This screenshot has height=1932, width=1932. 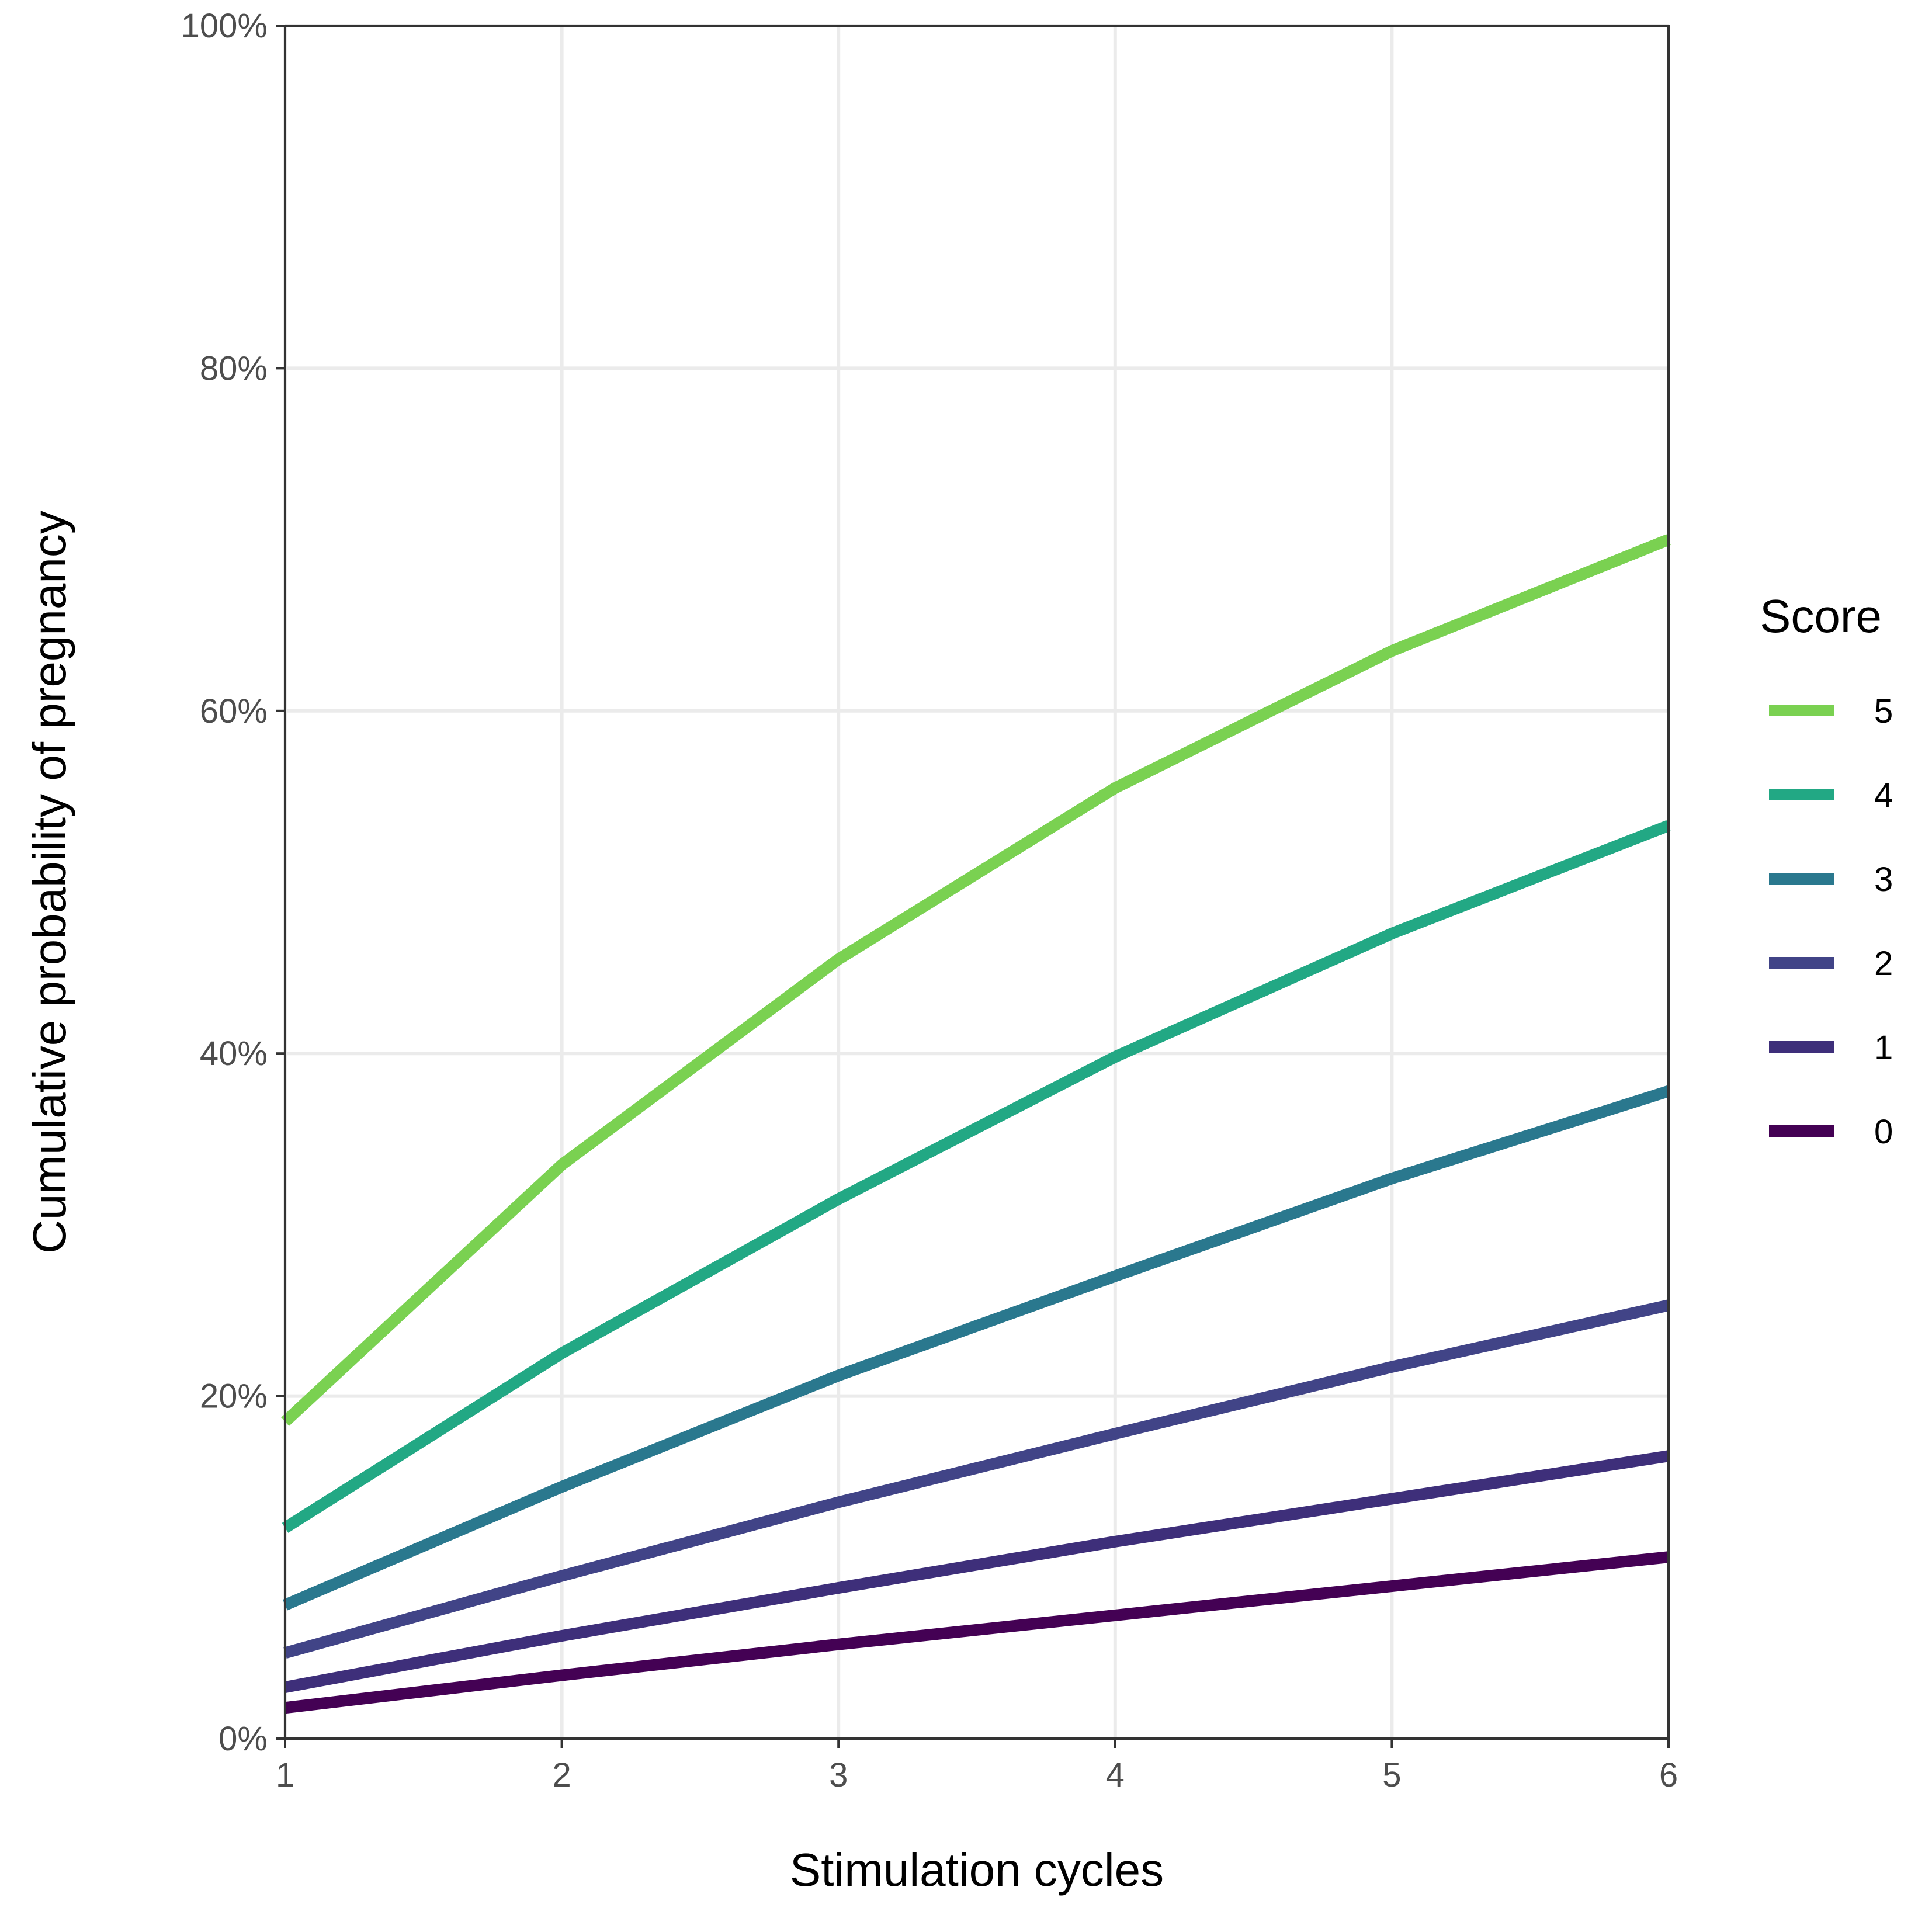 I want to click on legend-label-score-2: 2, so click(x=1883, y=964).